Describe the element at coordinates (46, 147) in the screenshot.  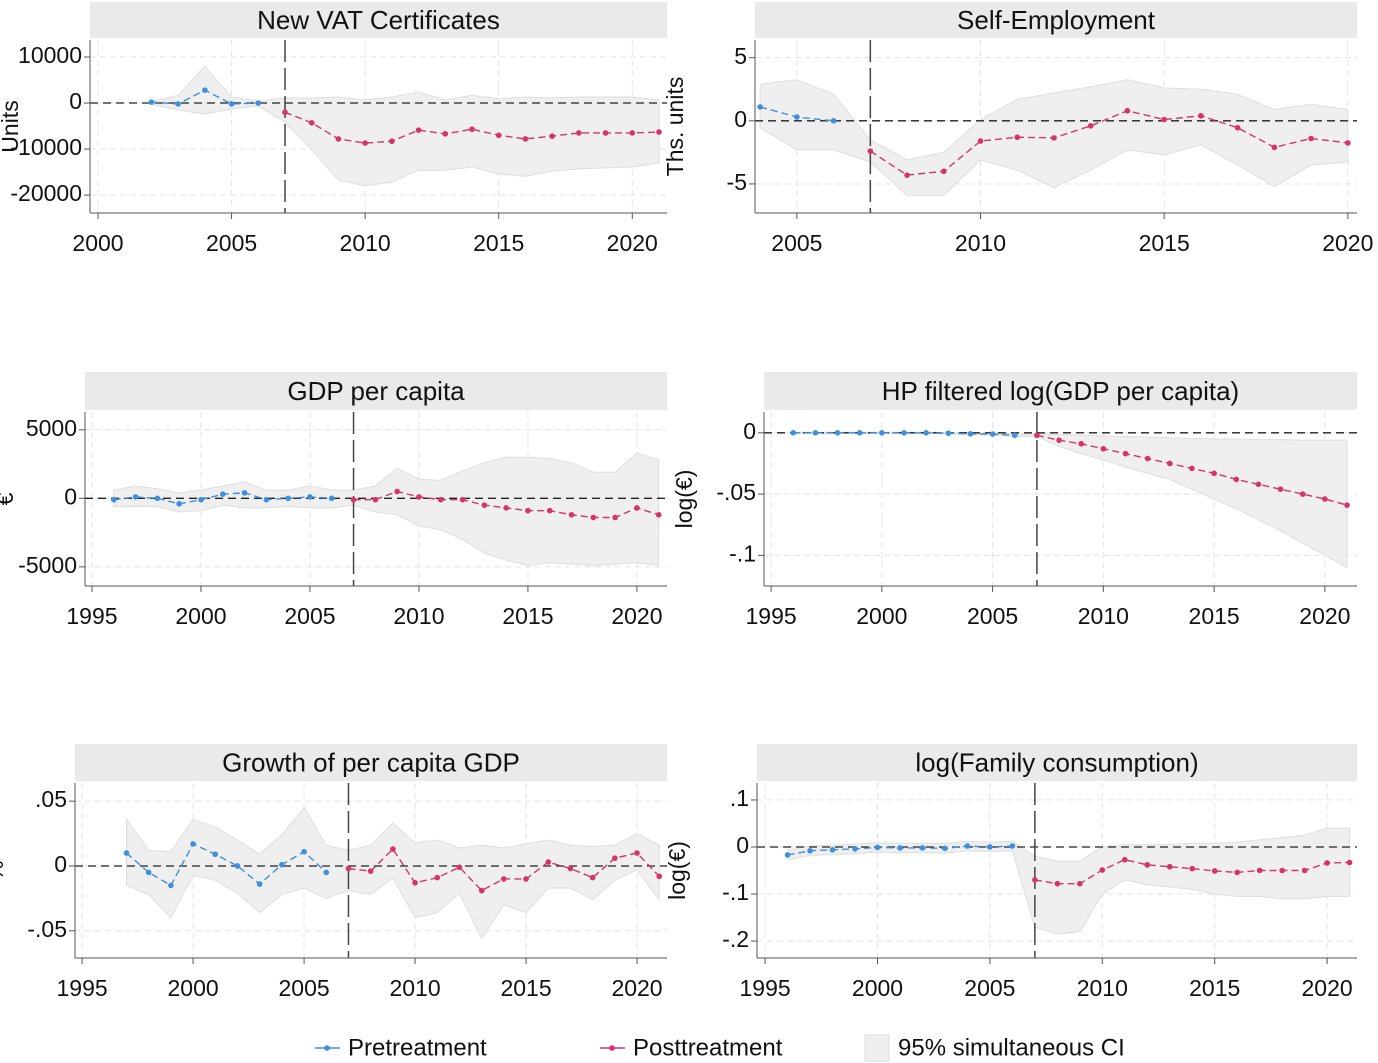
I see `y-tick-label: -10000` at that location.